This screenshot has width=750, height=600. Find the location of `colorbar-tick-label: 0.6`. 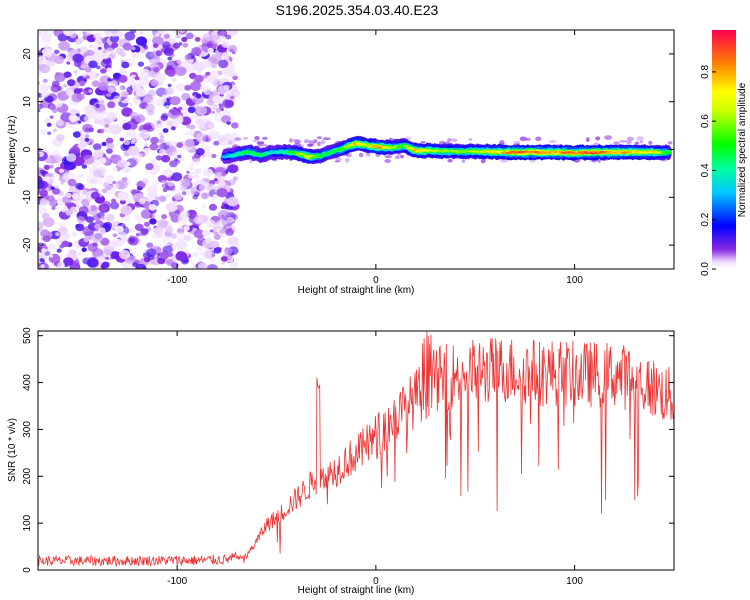

colorbar-tick-label: 0.6 is located at coordinates (705, 121).